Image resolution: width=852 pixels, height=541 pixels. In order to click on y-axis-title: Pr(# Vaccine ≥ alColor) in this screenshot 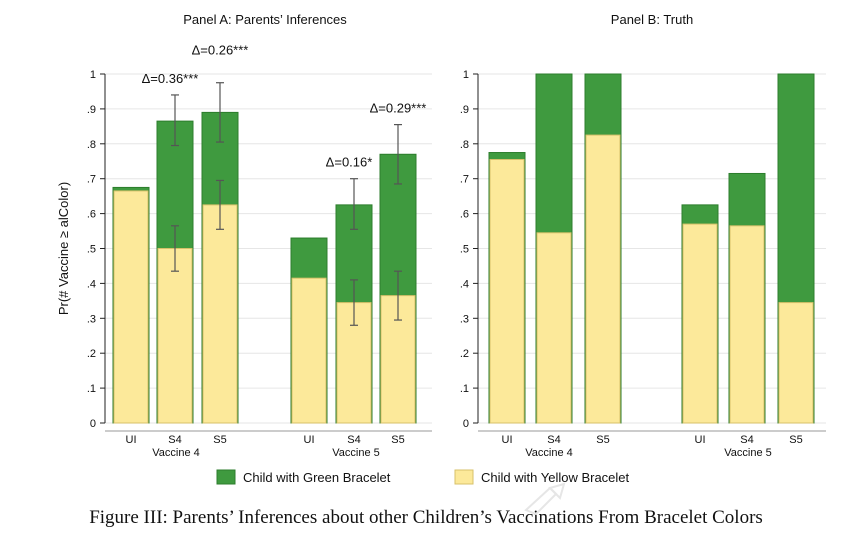, I will do `click(63, 248)`.